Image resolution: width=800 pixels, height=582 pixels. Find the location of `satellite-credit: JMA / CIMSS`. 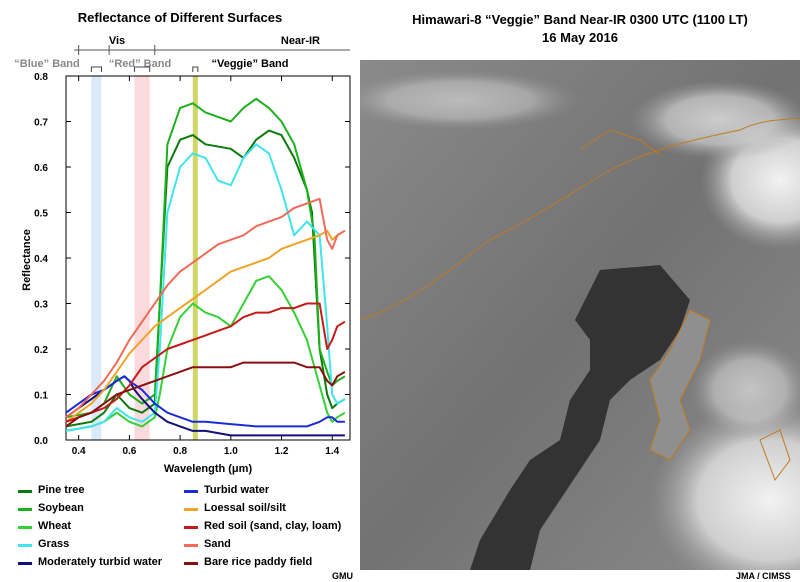

satellite-credit: JMA / CIMSS is located at coordinates (763, 576).